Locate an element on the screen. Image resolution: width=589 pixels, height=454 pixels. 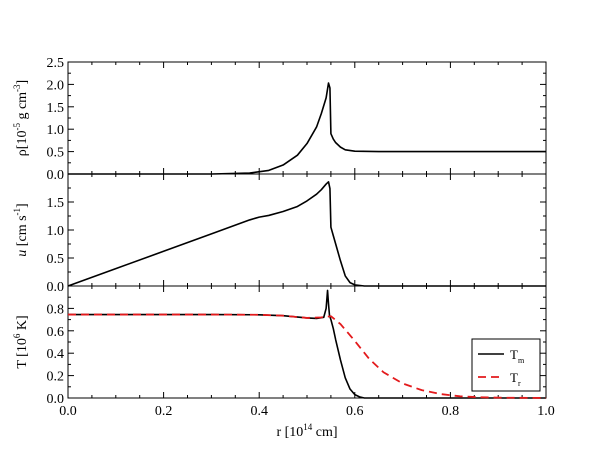
legend-label-r: Tr is located at coordinates (515, 379).